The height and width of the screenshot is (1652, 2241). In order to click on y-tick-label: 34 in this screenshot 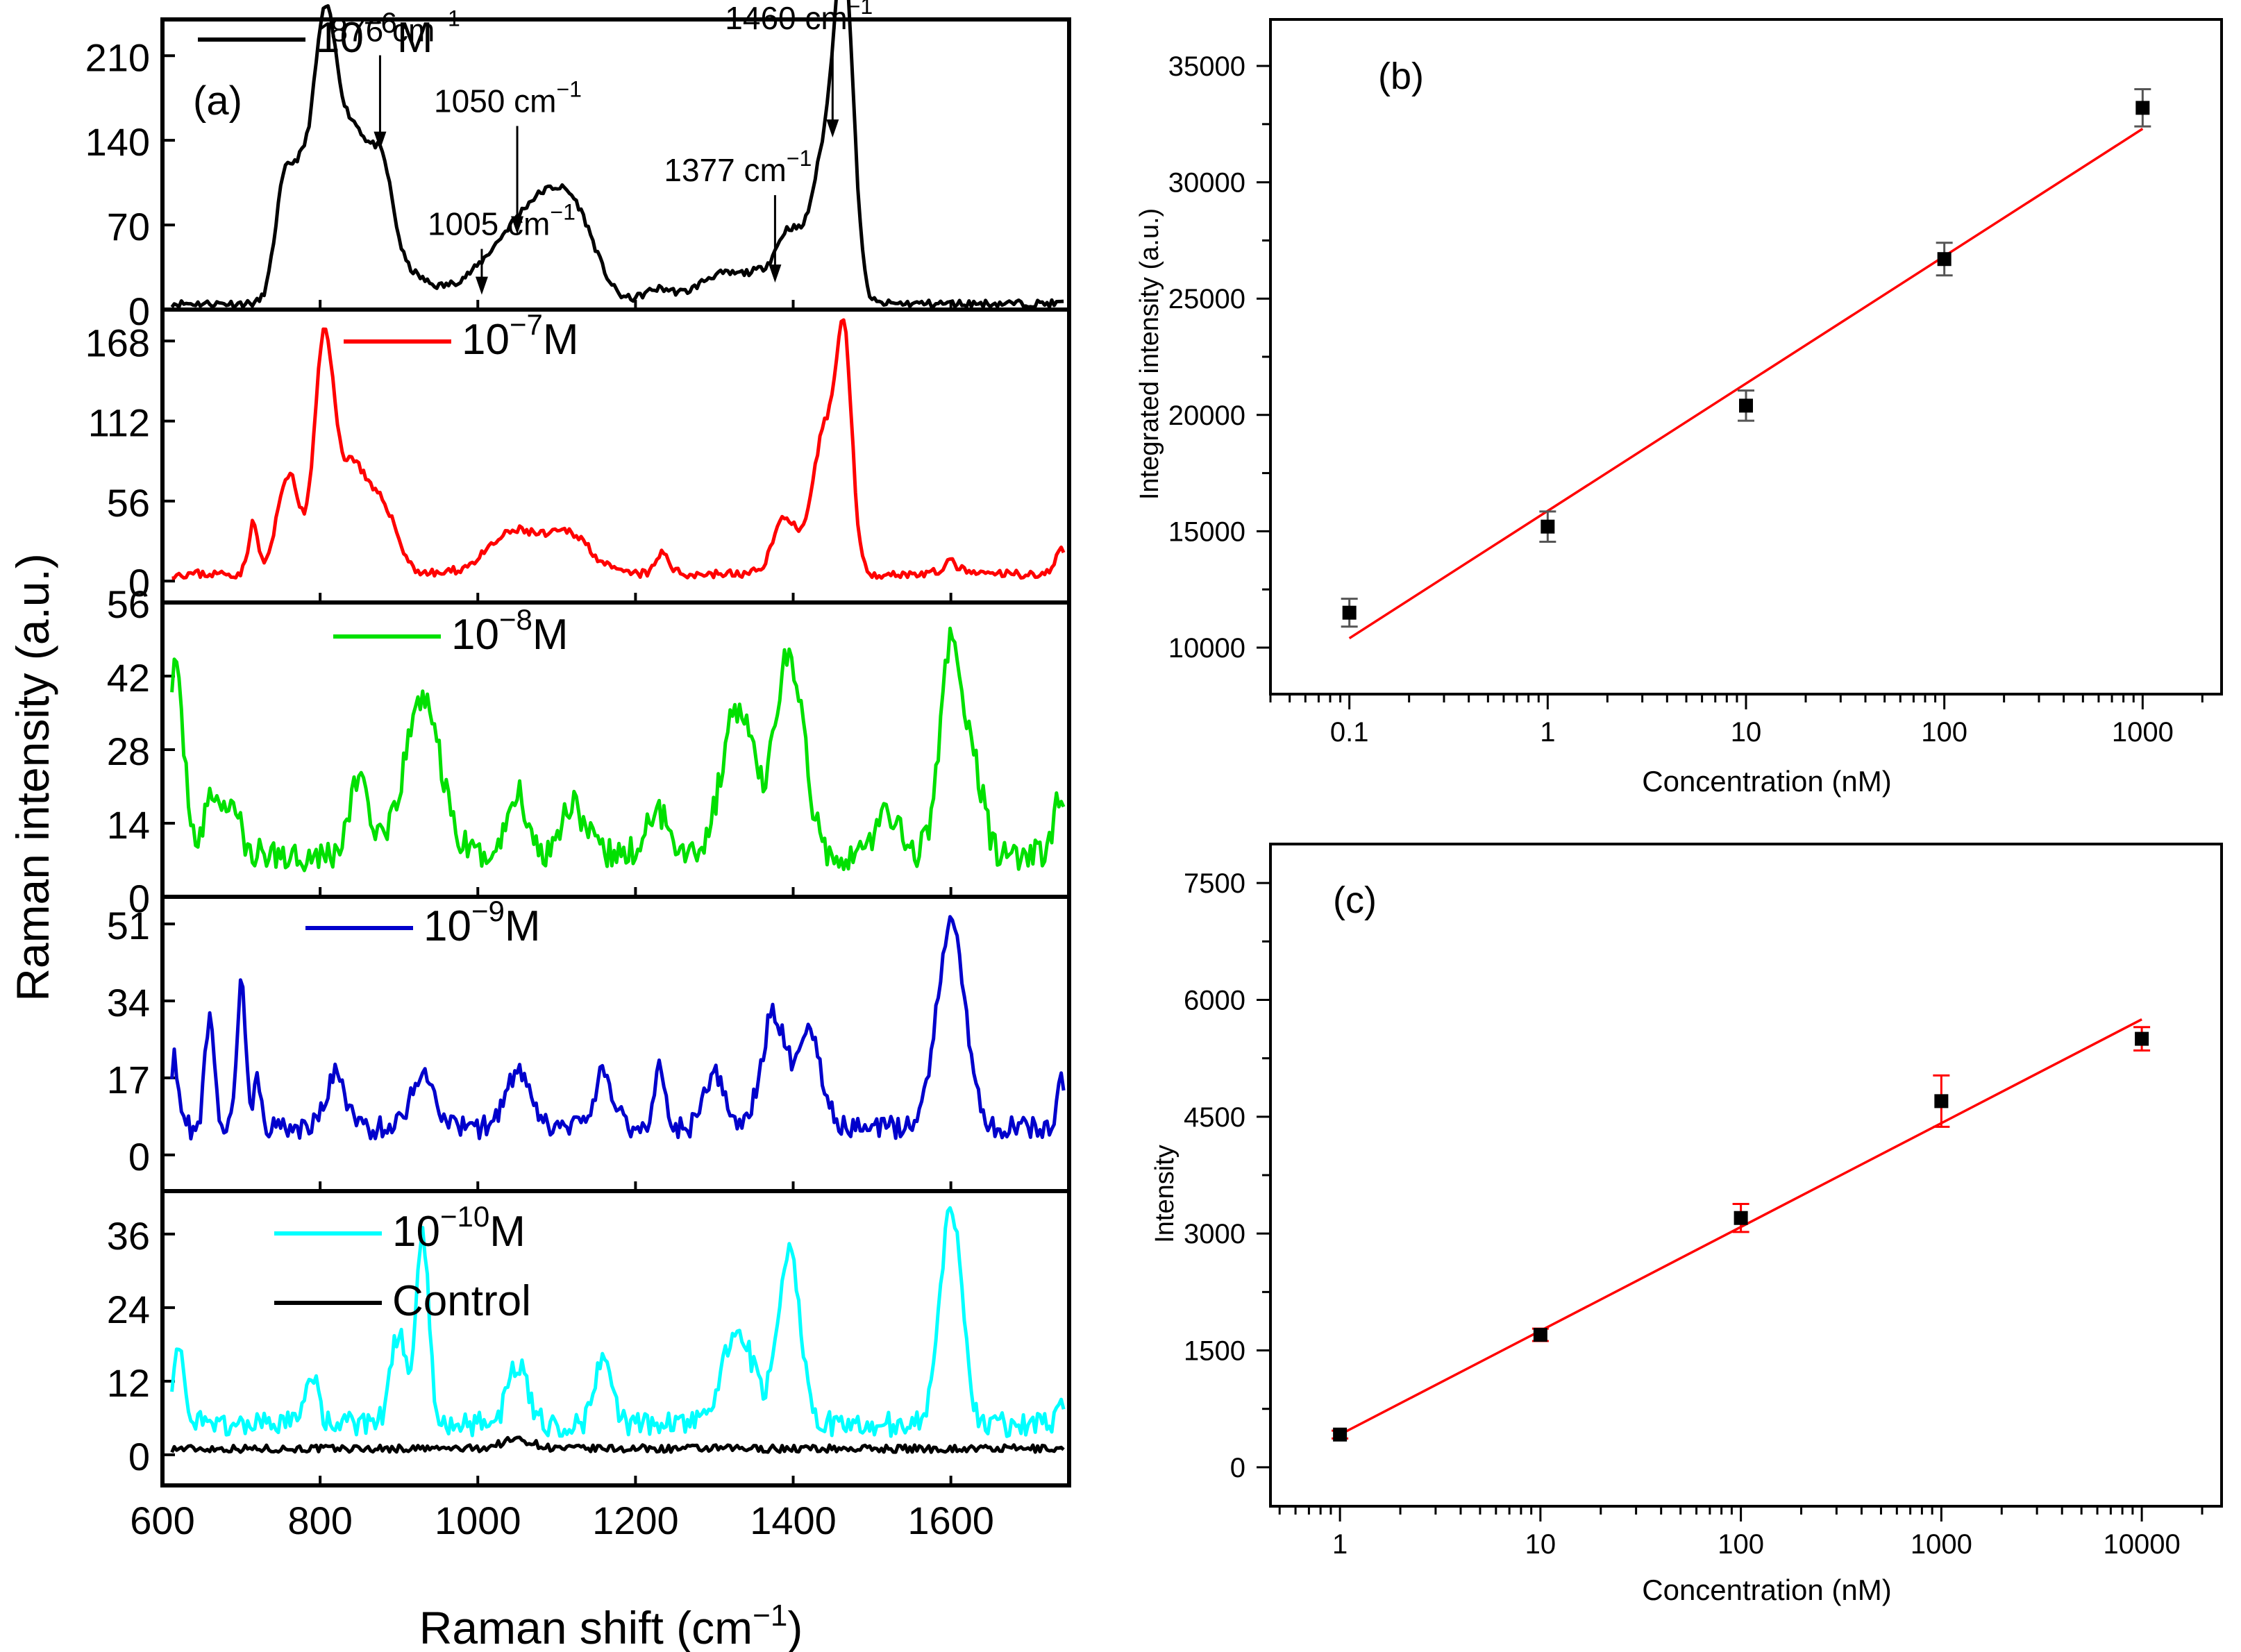, I will do `click(128, 1003)`.